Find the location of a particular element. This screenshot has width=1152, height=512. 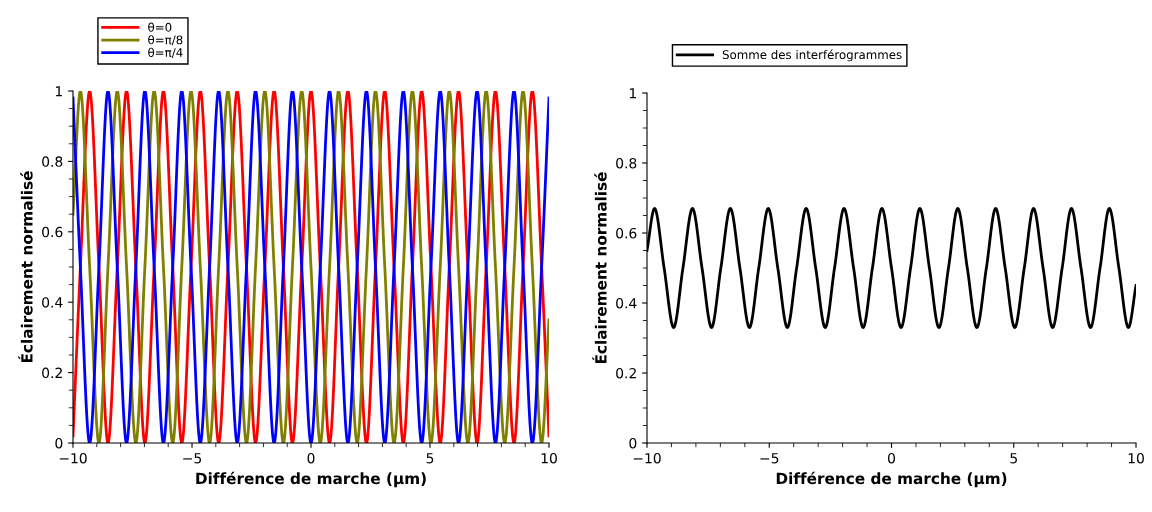

legend-label: Somme des interférogrammes is located at coordinates (812, 55).